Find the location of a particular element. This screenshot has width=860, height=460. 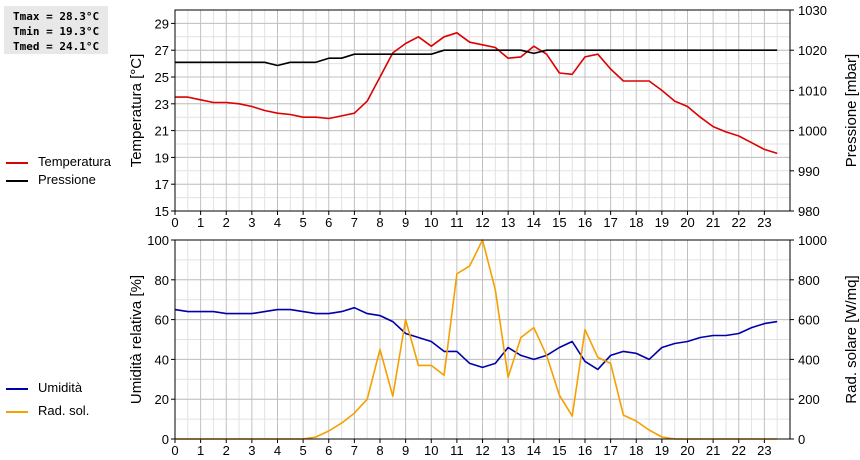

y-left-tick-label: 17 is located at coordinates (162, 184).